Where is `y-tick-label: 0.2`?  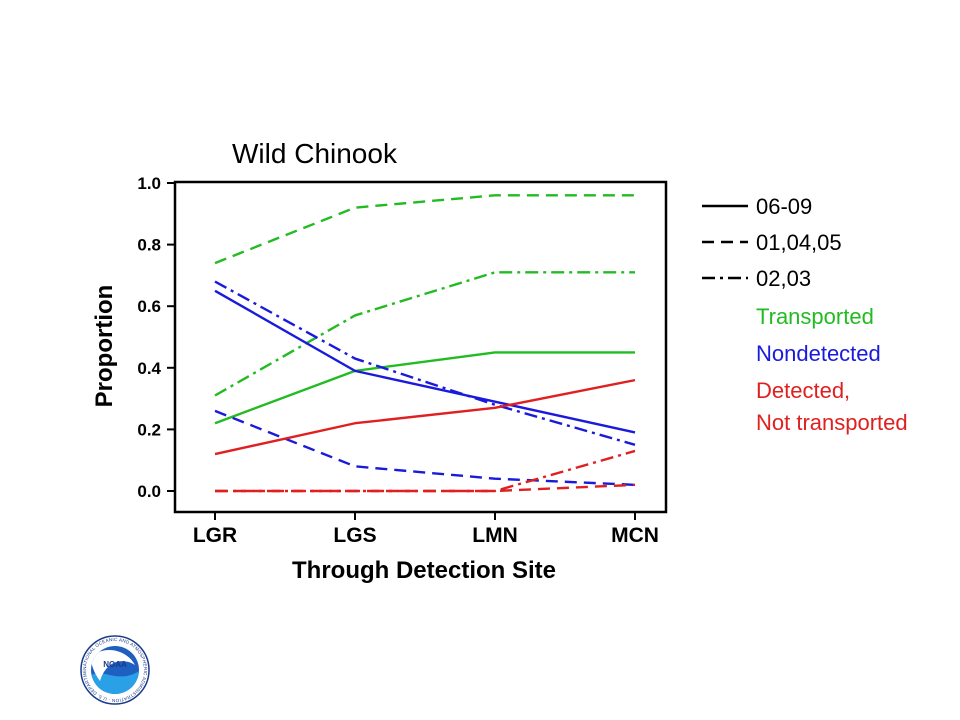
y-tick-label: 0.2 is located at coordinates (149, 429).